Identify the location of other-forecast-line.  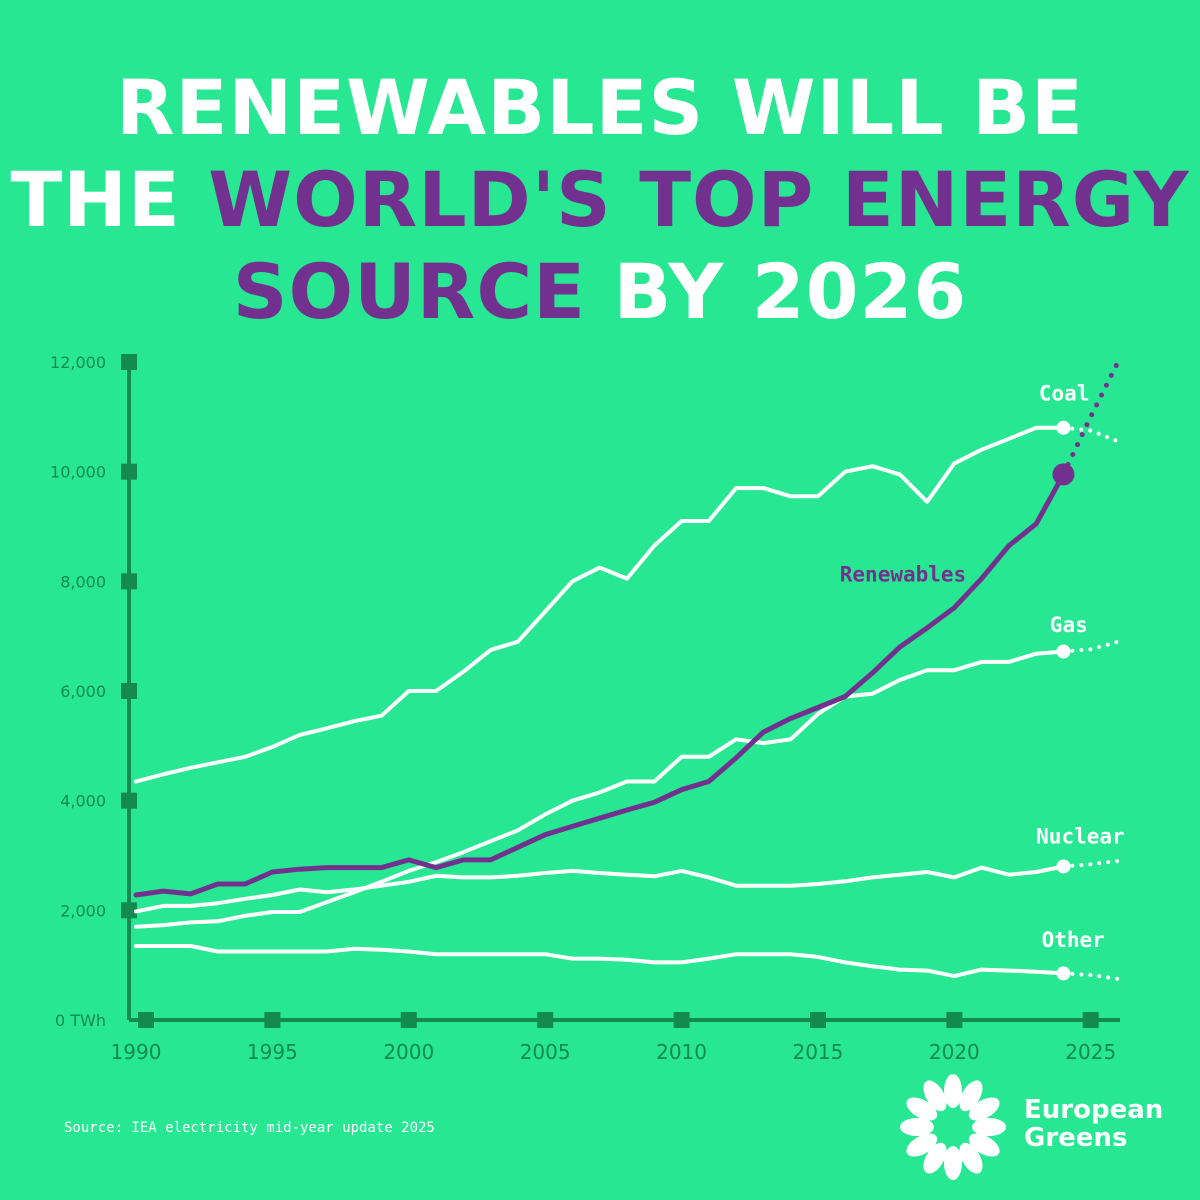
(1090, 976).